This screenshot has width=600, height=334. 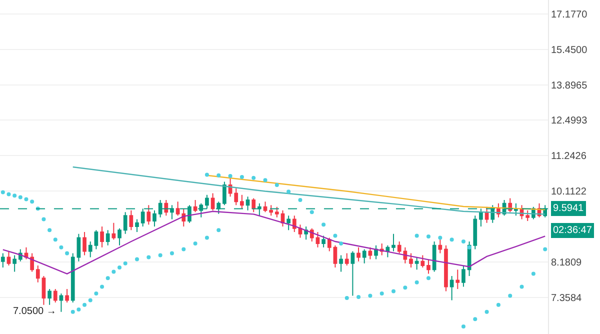 I want to click on text: 02:36:47, so click(x=572, y=230).